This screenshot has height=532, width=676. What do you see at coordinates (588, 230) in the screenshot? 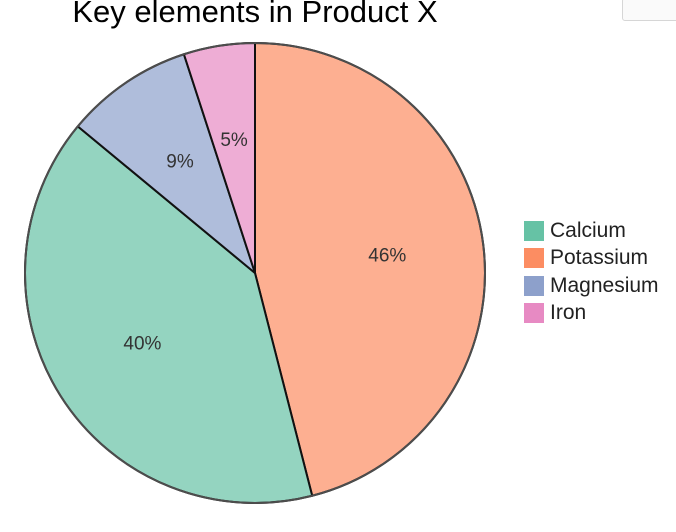
I see `legend-label-calcium: Calcium` at bounding box center [588, 230].